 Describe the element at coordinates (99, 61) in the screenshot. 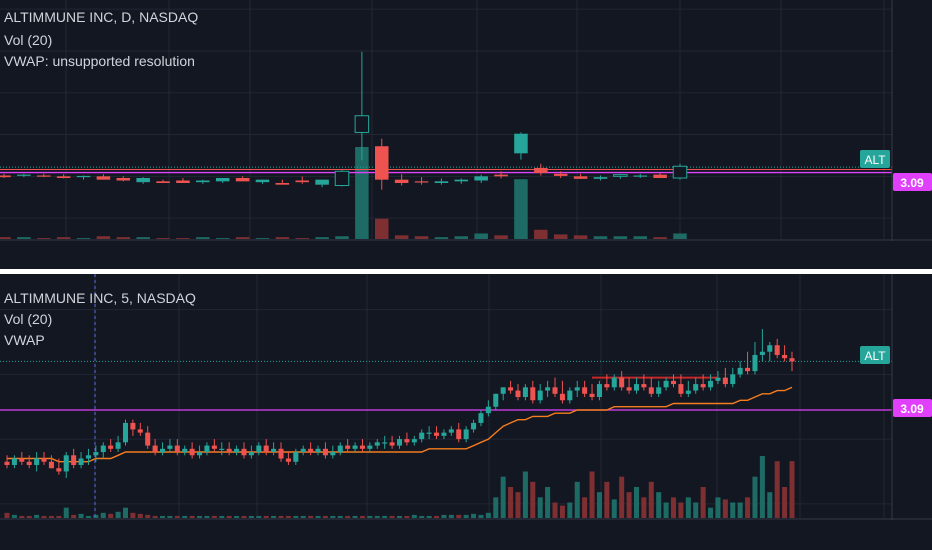

I see `daily-legend-vwap: VWAP: unsupported resolution` at that location.